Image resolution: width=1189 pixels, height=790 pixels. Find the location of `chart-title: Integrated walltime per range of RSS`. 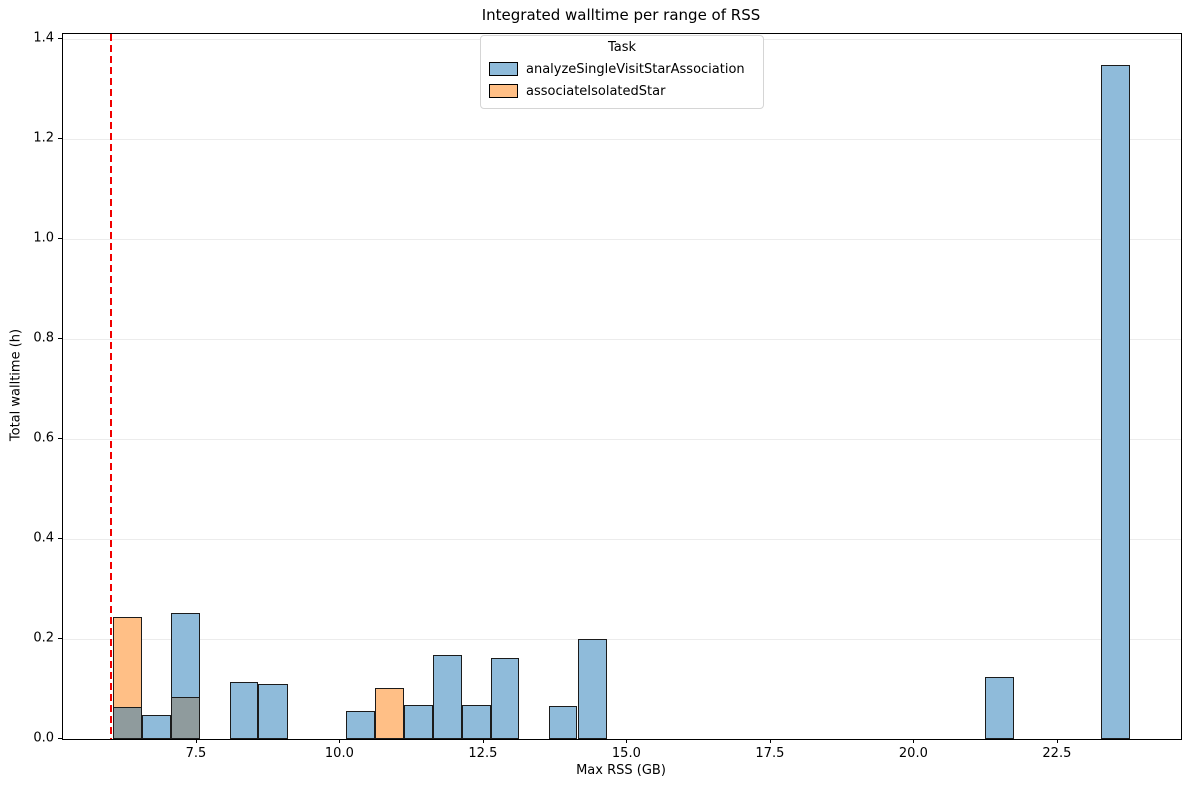

chart-title: Integrated walltime per range of RSS is located at coordinates (621, 15).